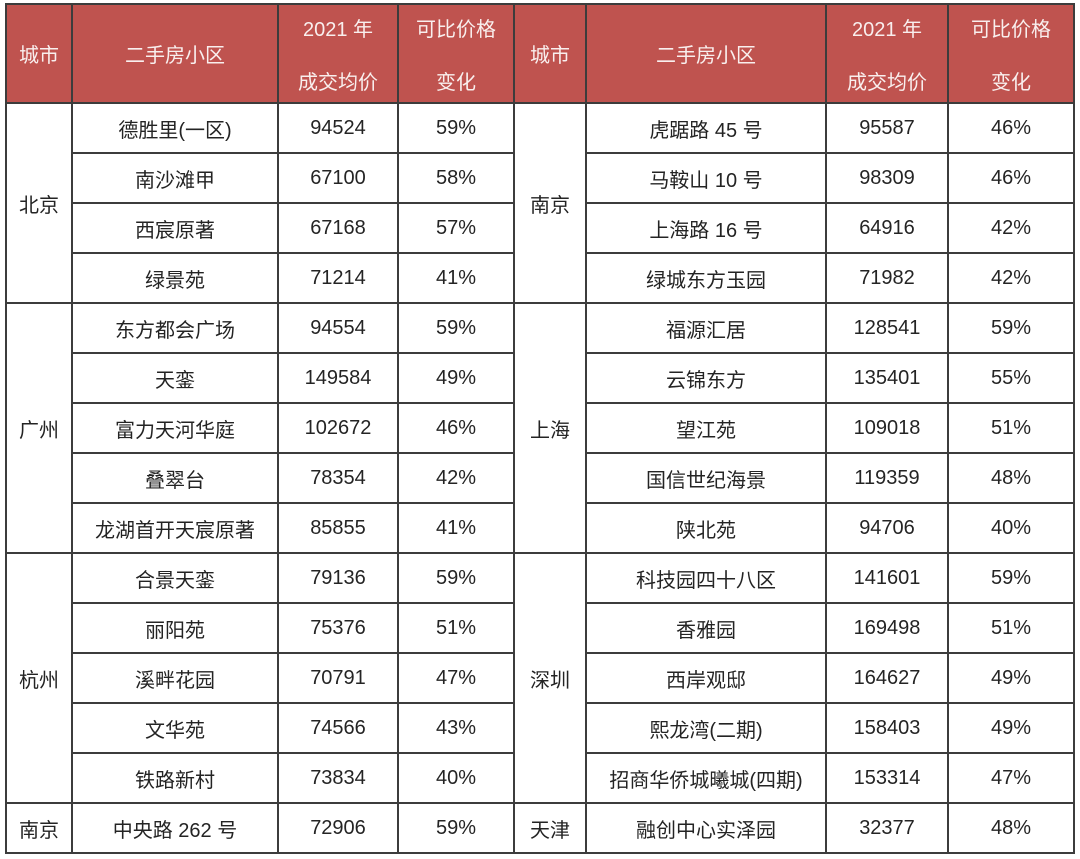 The height and width of the screenshot is (859, 1080). I want to click on price-cell: 128541, so click(887, 328).